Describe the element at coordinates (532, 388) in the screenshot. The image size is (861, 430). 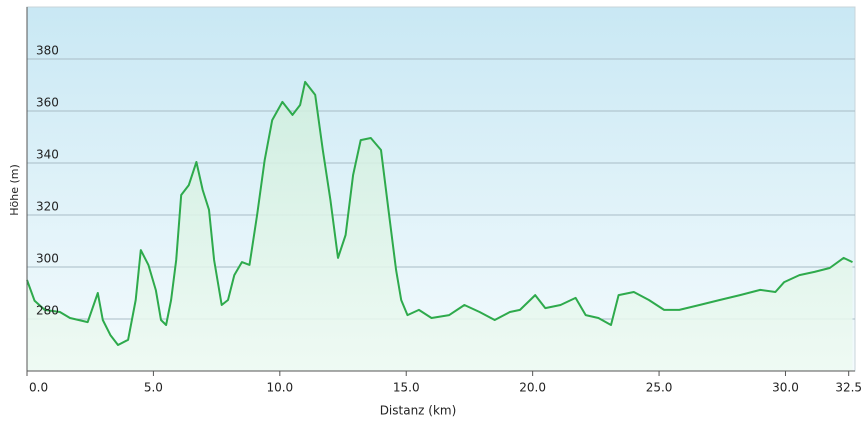
I see `x-tick-label: 20.0` at that location.